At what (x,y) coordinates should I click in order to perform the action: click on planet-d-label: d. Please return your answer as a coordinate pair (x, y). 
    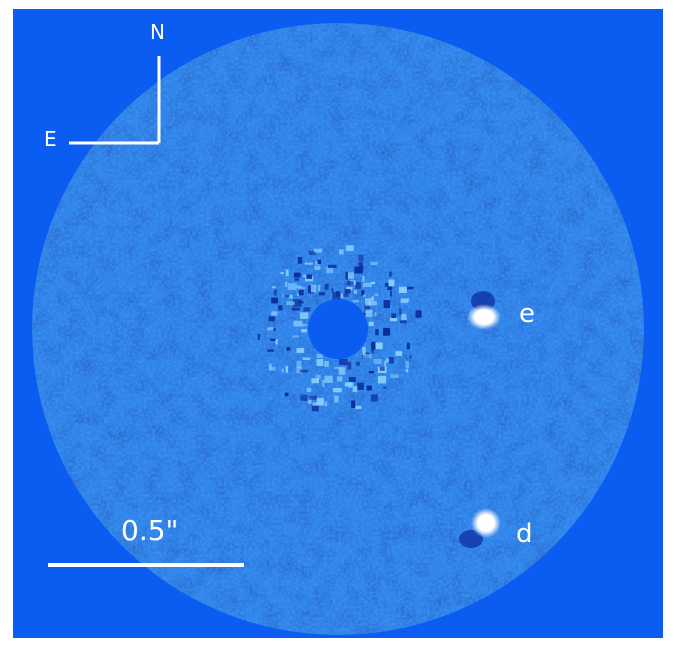
    Looking at the image, I should click on (524, 534).